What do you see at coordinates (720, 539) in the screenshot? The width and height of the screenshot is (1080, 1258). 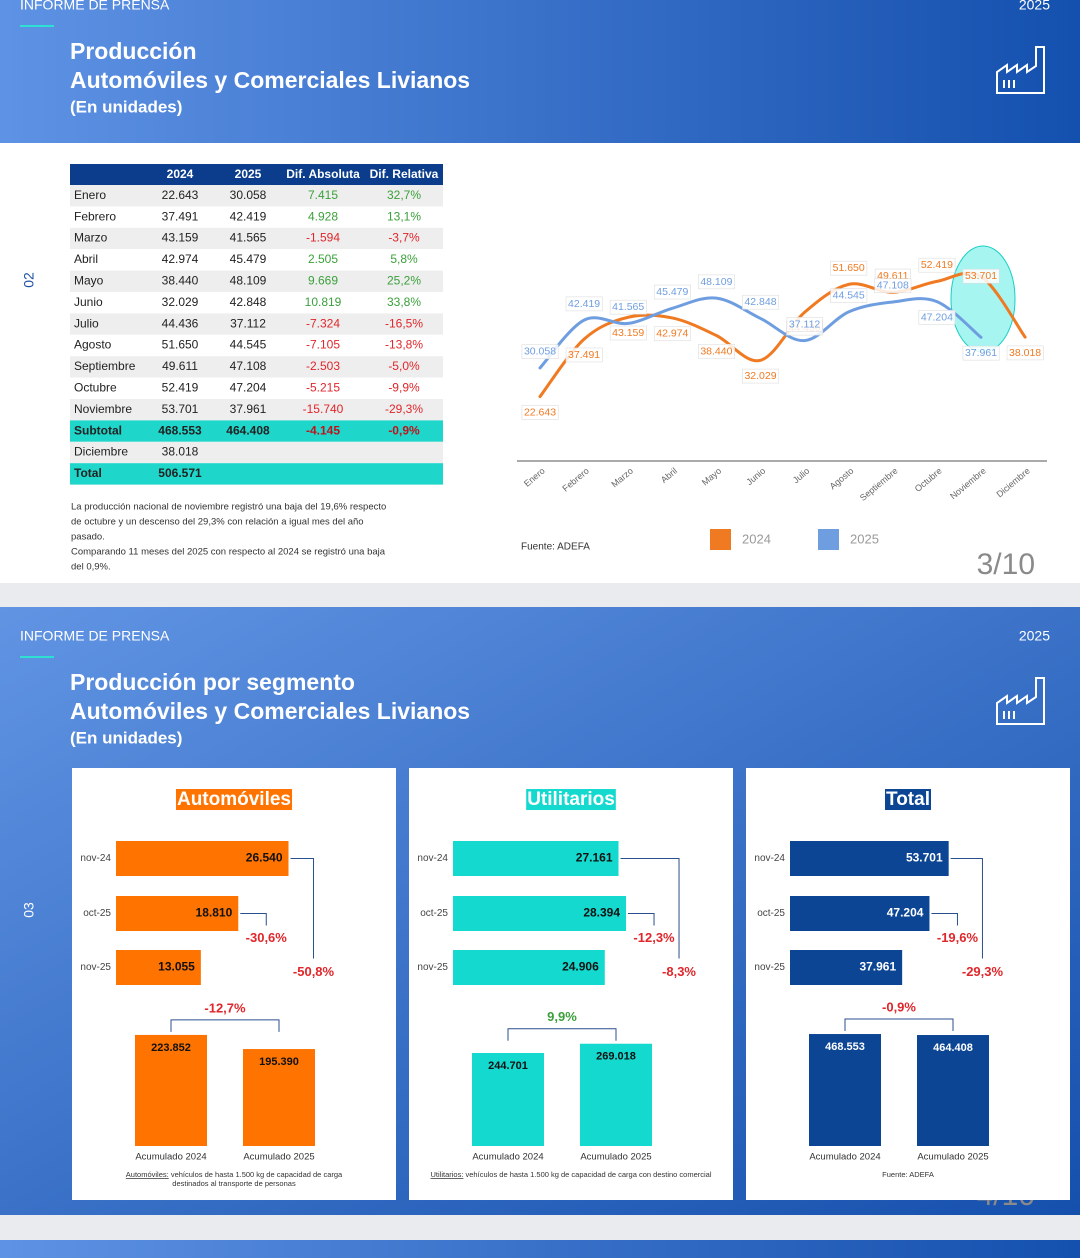 I see `legend-swatch` at bounding box center [720, 539].